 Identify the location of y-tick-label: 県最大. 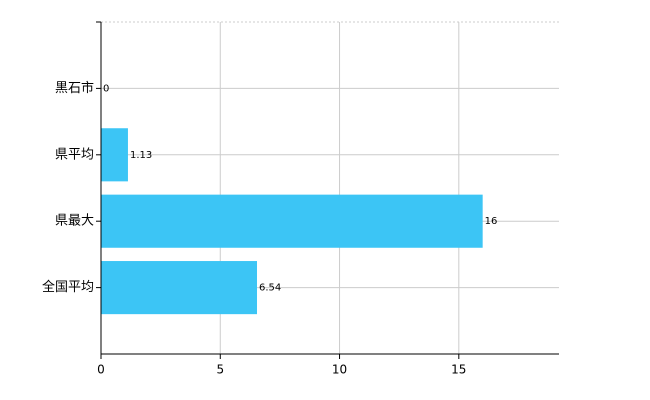
(74, 221).